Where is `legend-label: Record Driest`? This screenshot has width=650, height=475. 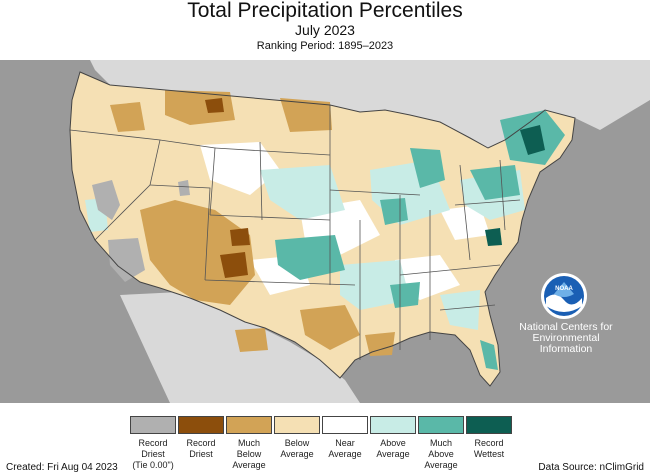
legend-label: Record Driest is located at coordinates (201, 448).